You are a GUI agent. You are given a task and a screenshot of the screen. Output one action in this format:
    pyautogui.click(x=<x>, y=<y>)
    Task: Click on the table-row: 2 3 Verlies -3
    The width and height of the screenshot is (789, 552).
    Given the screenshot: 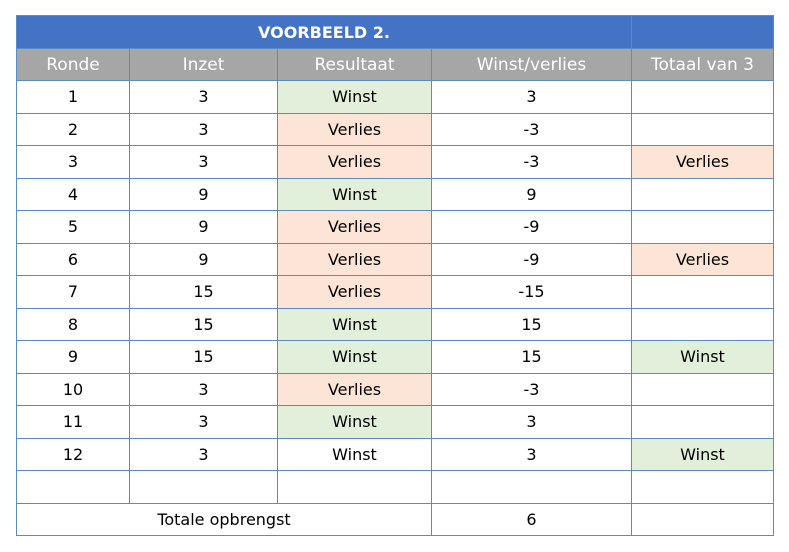 What is the action you would take?
    pyautogui.click(x=395, y=129)
    